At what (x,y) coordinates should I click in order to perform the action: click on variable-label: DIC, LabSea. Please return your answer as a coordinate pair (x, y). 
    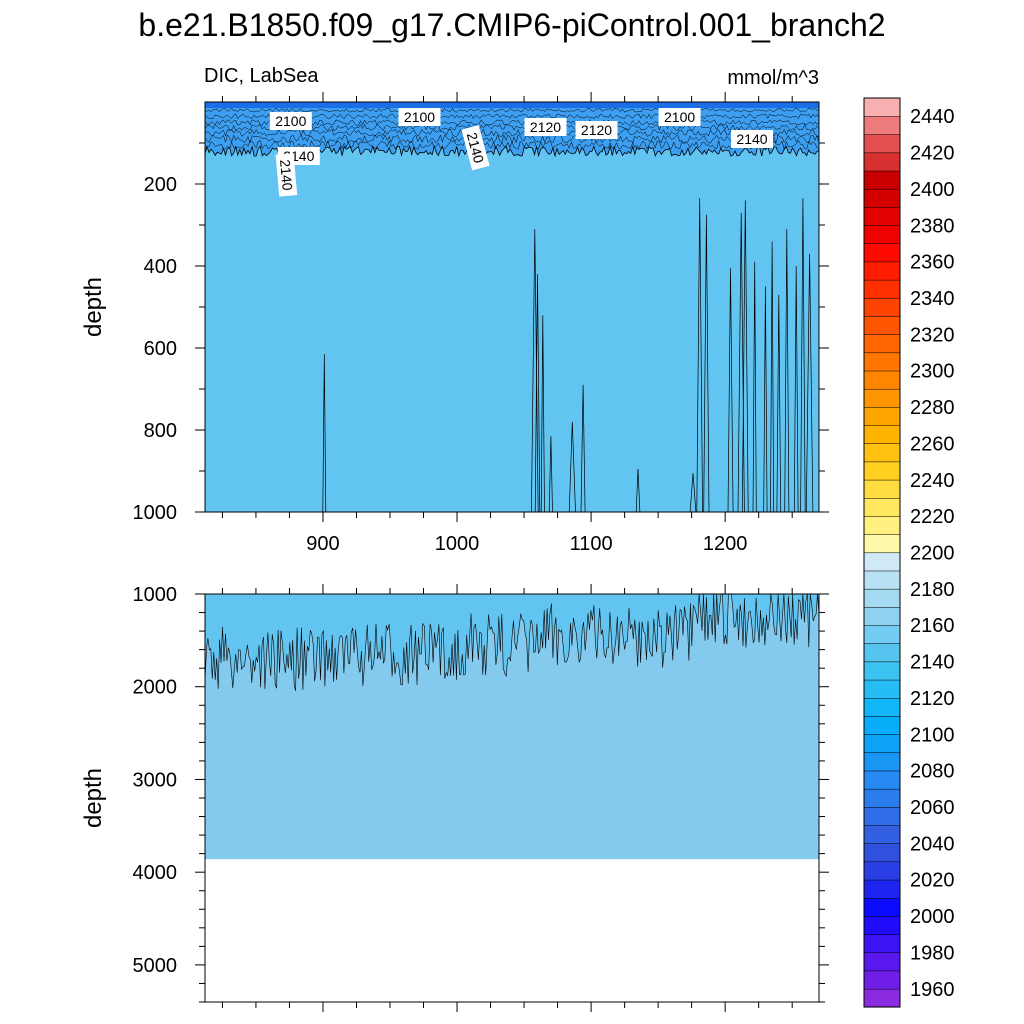
    Looking at the image, I should click on (261, 76).